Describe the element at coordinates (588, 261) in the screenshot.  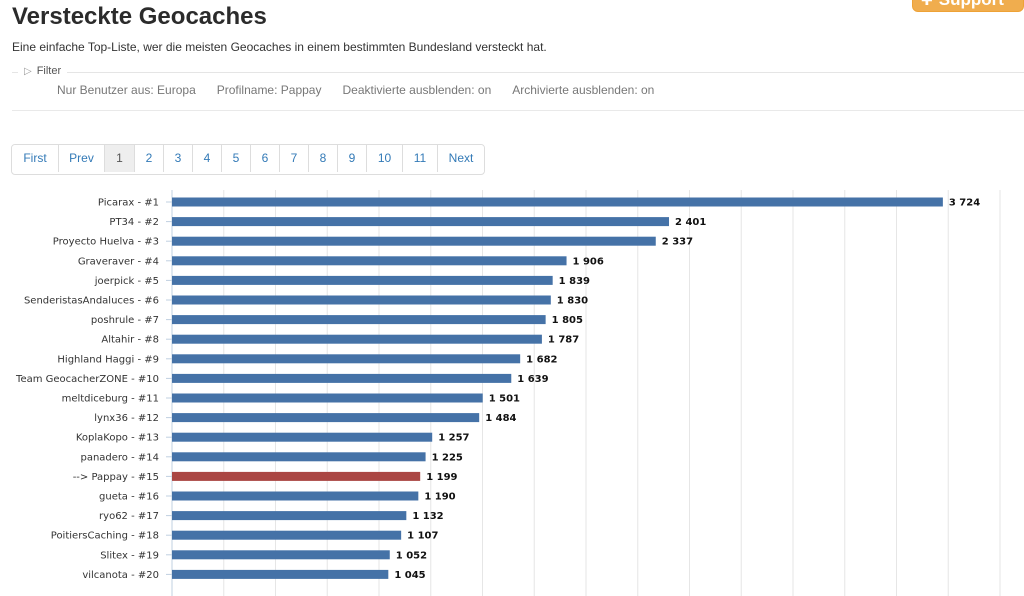
I see `value-label: 1 906` at that location.